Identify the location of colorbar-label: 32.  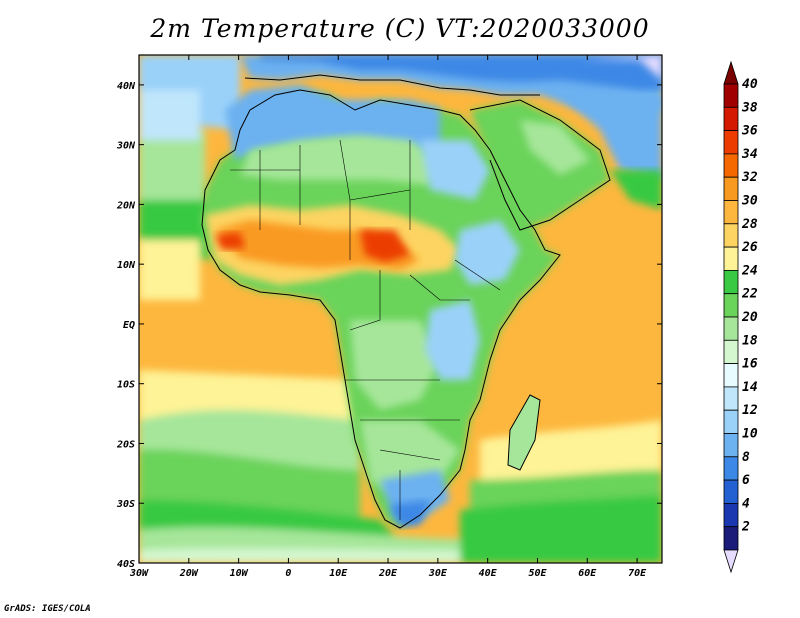
(749, 177).